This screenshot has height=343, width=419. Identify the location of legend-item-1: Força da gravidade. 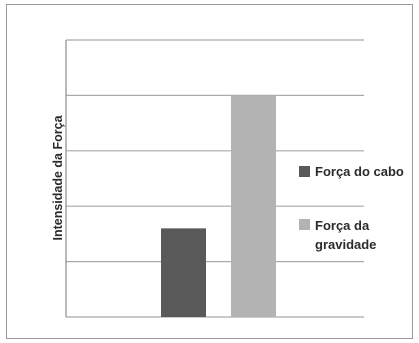
(337, 235).